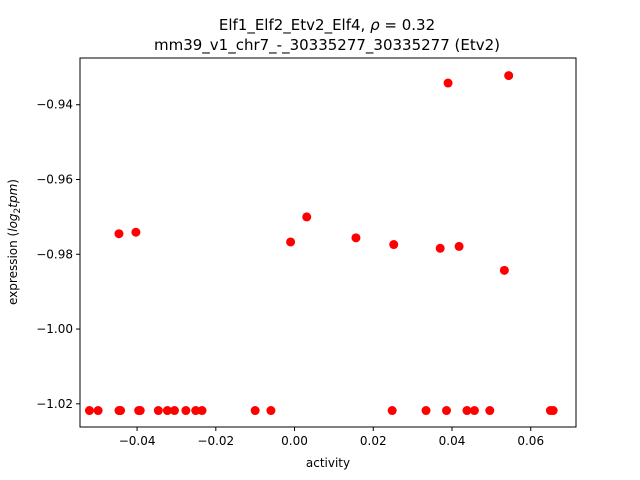 The image size is (640, 480). What do you see at coordinates (54, 404) in the screenshot?
I see `y-tick-label: −1.02` at bounding box center [54, 404].